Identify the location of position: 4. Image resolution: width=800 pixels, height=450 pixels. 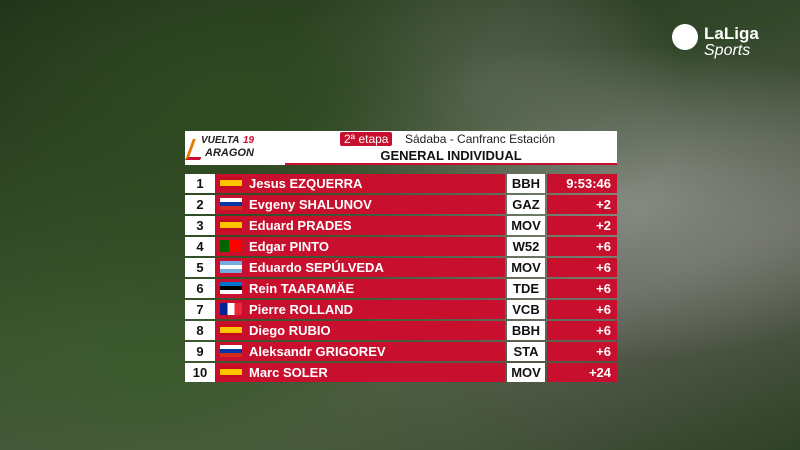
(200, 246).